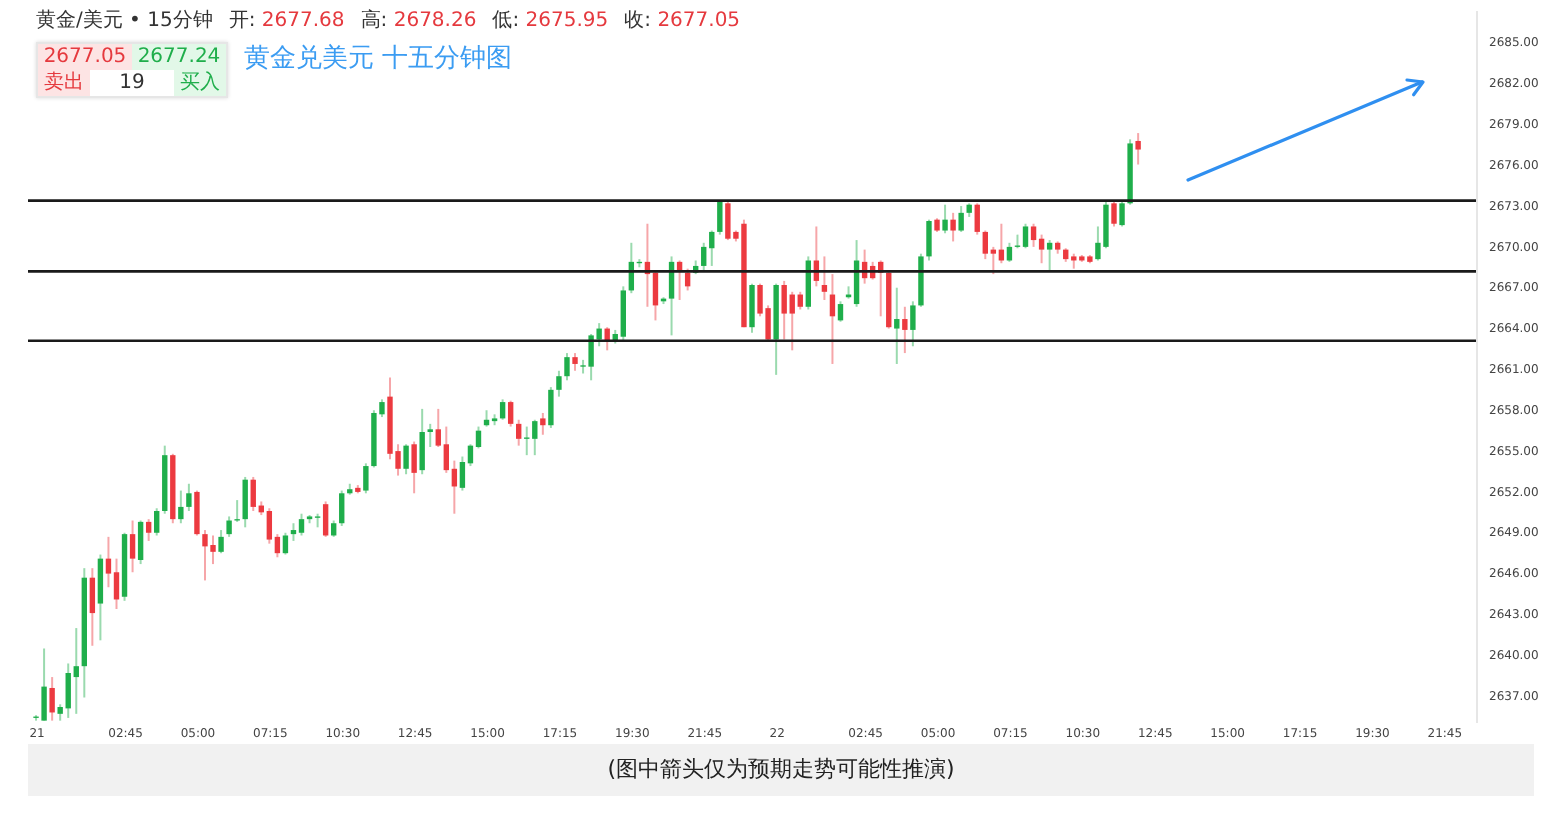 The height and width of the screenshot is (832, 1554). What do you see at coordinates (200, 83) in the screenshot?
I see `annotation: 买入` at bounding box center [200, 83].